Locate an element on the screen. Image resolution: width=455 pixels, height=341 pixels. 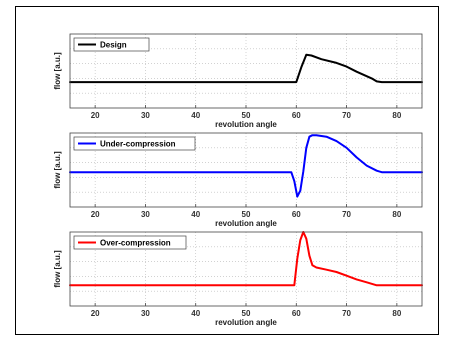
legend-label: Under-compression is located at coordinates (138, 144).